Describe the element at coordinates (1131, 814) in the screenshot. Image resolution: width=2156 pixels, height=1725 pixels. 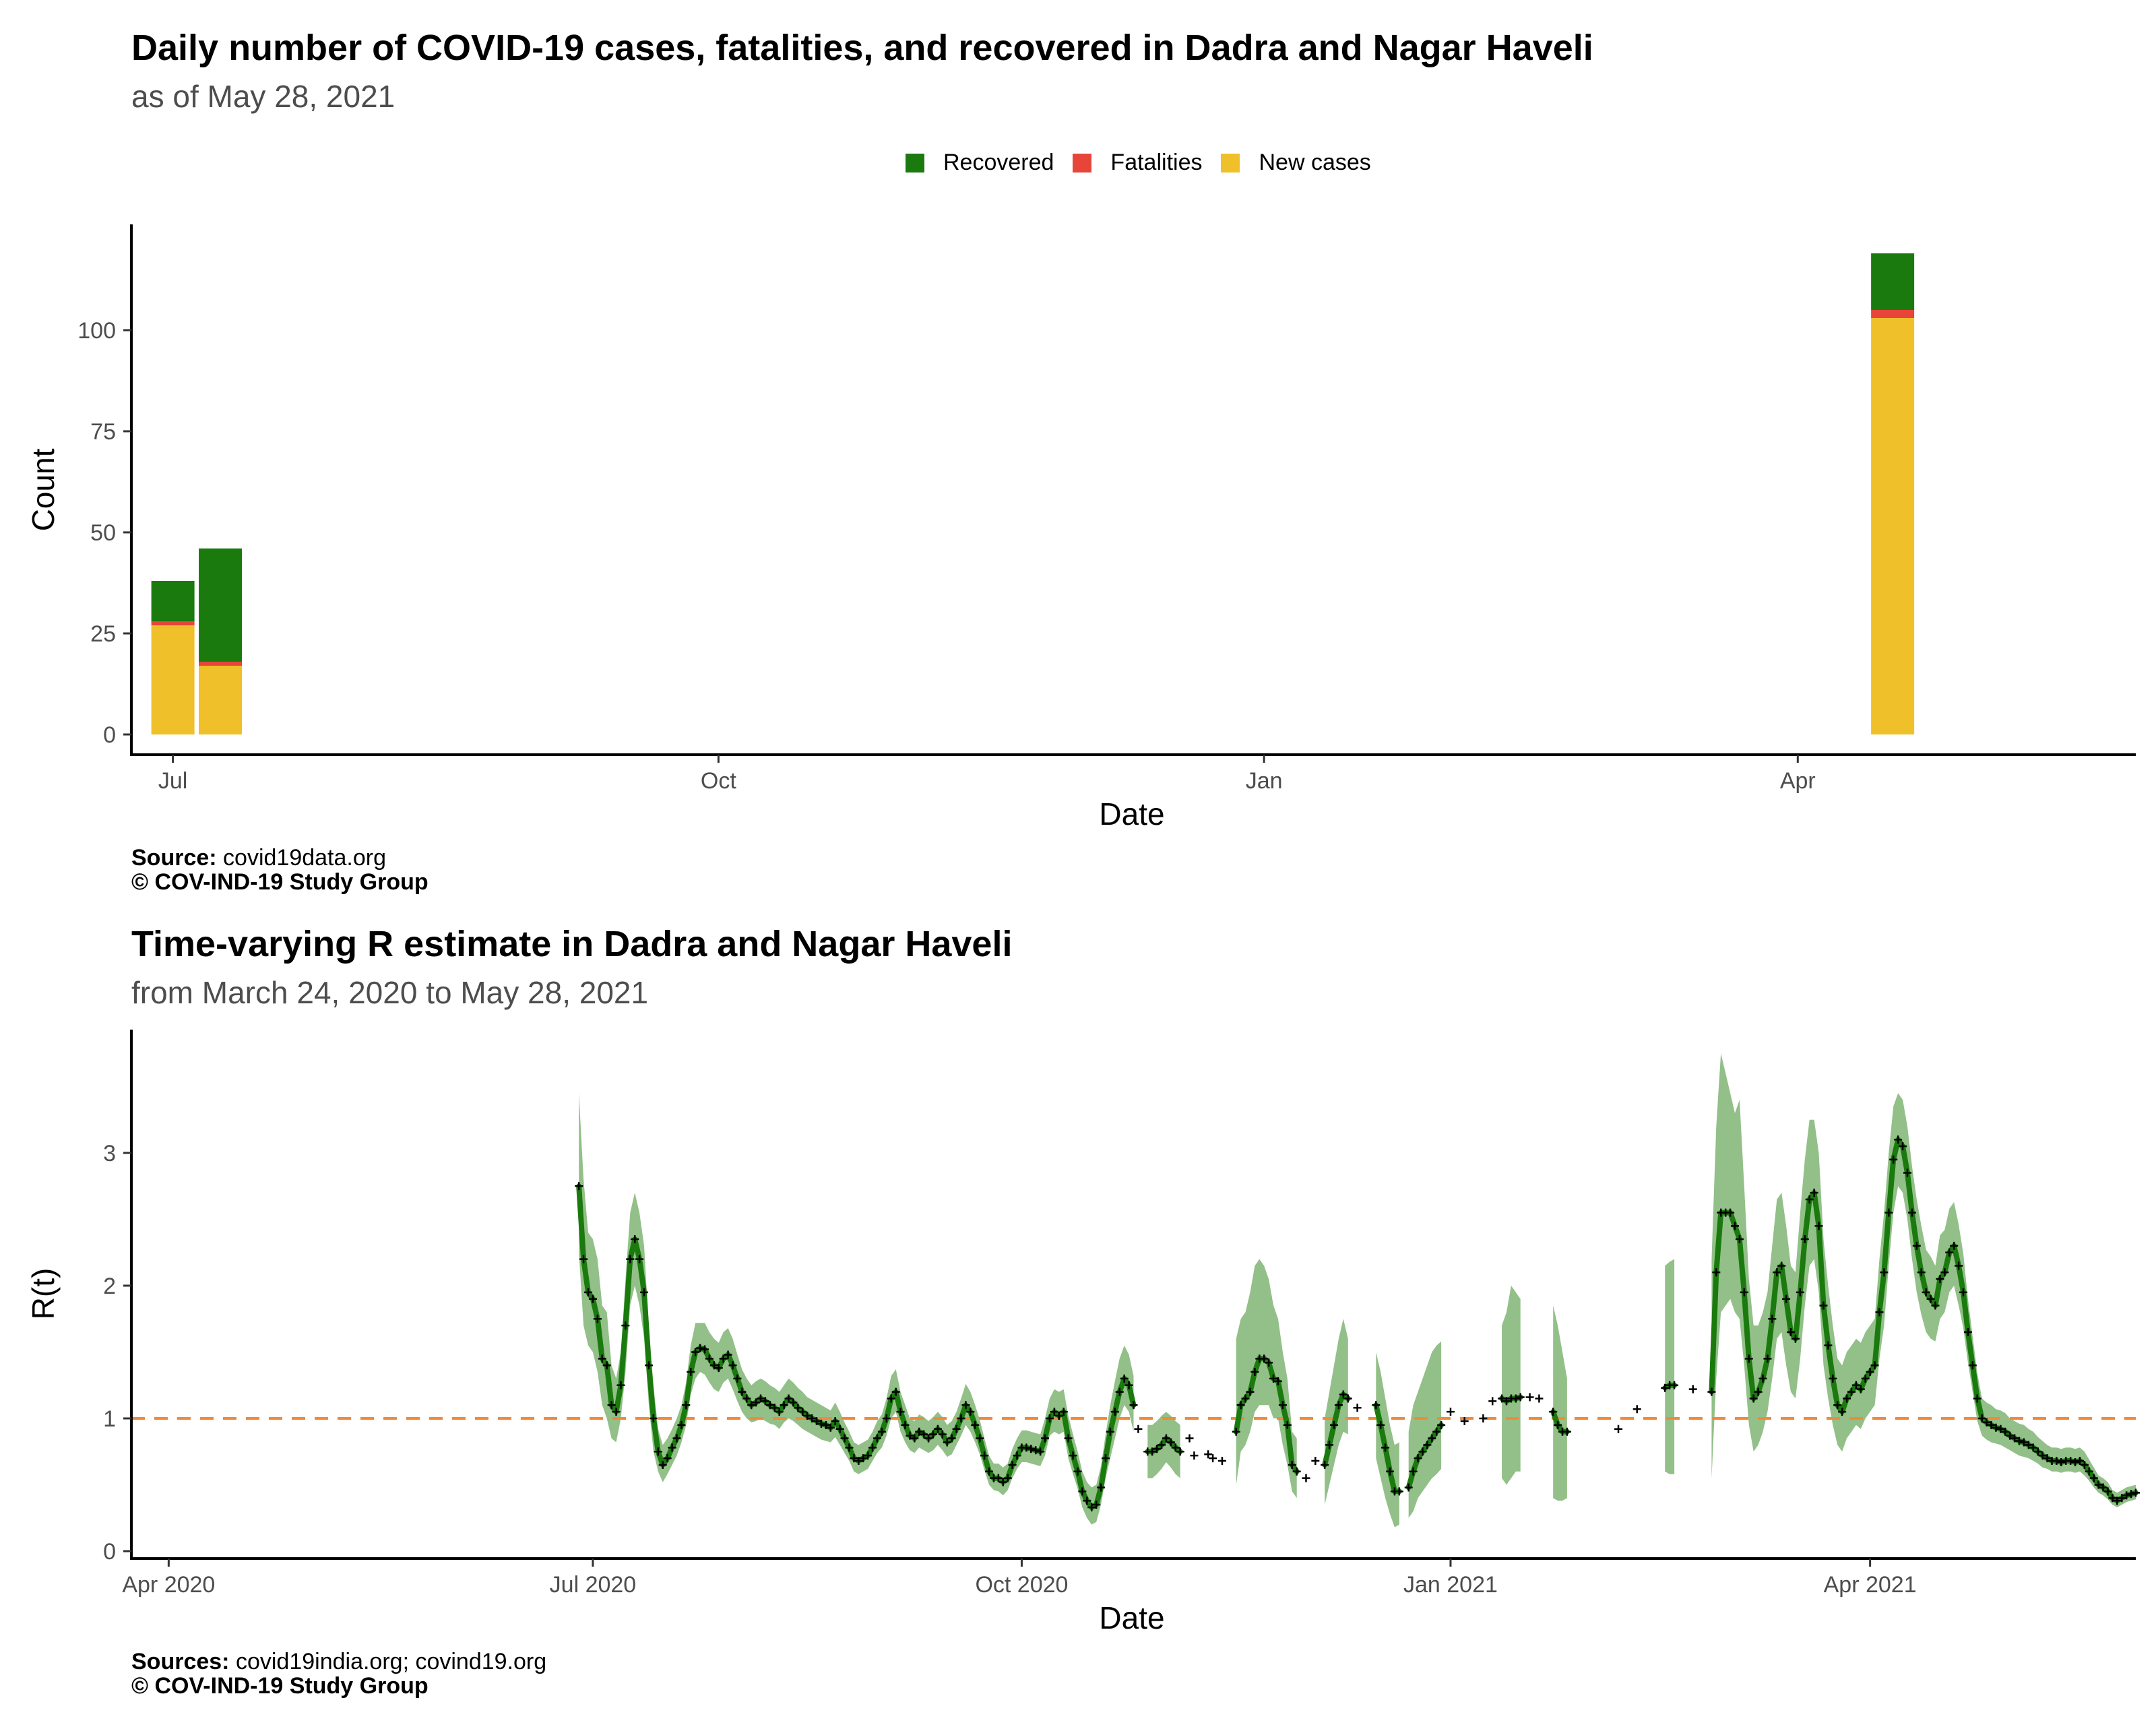
I see `top-x-axis-label: Date` at that location.